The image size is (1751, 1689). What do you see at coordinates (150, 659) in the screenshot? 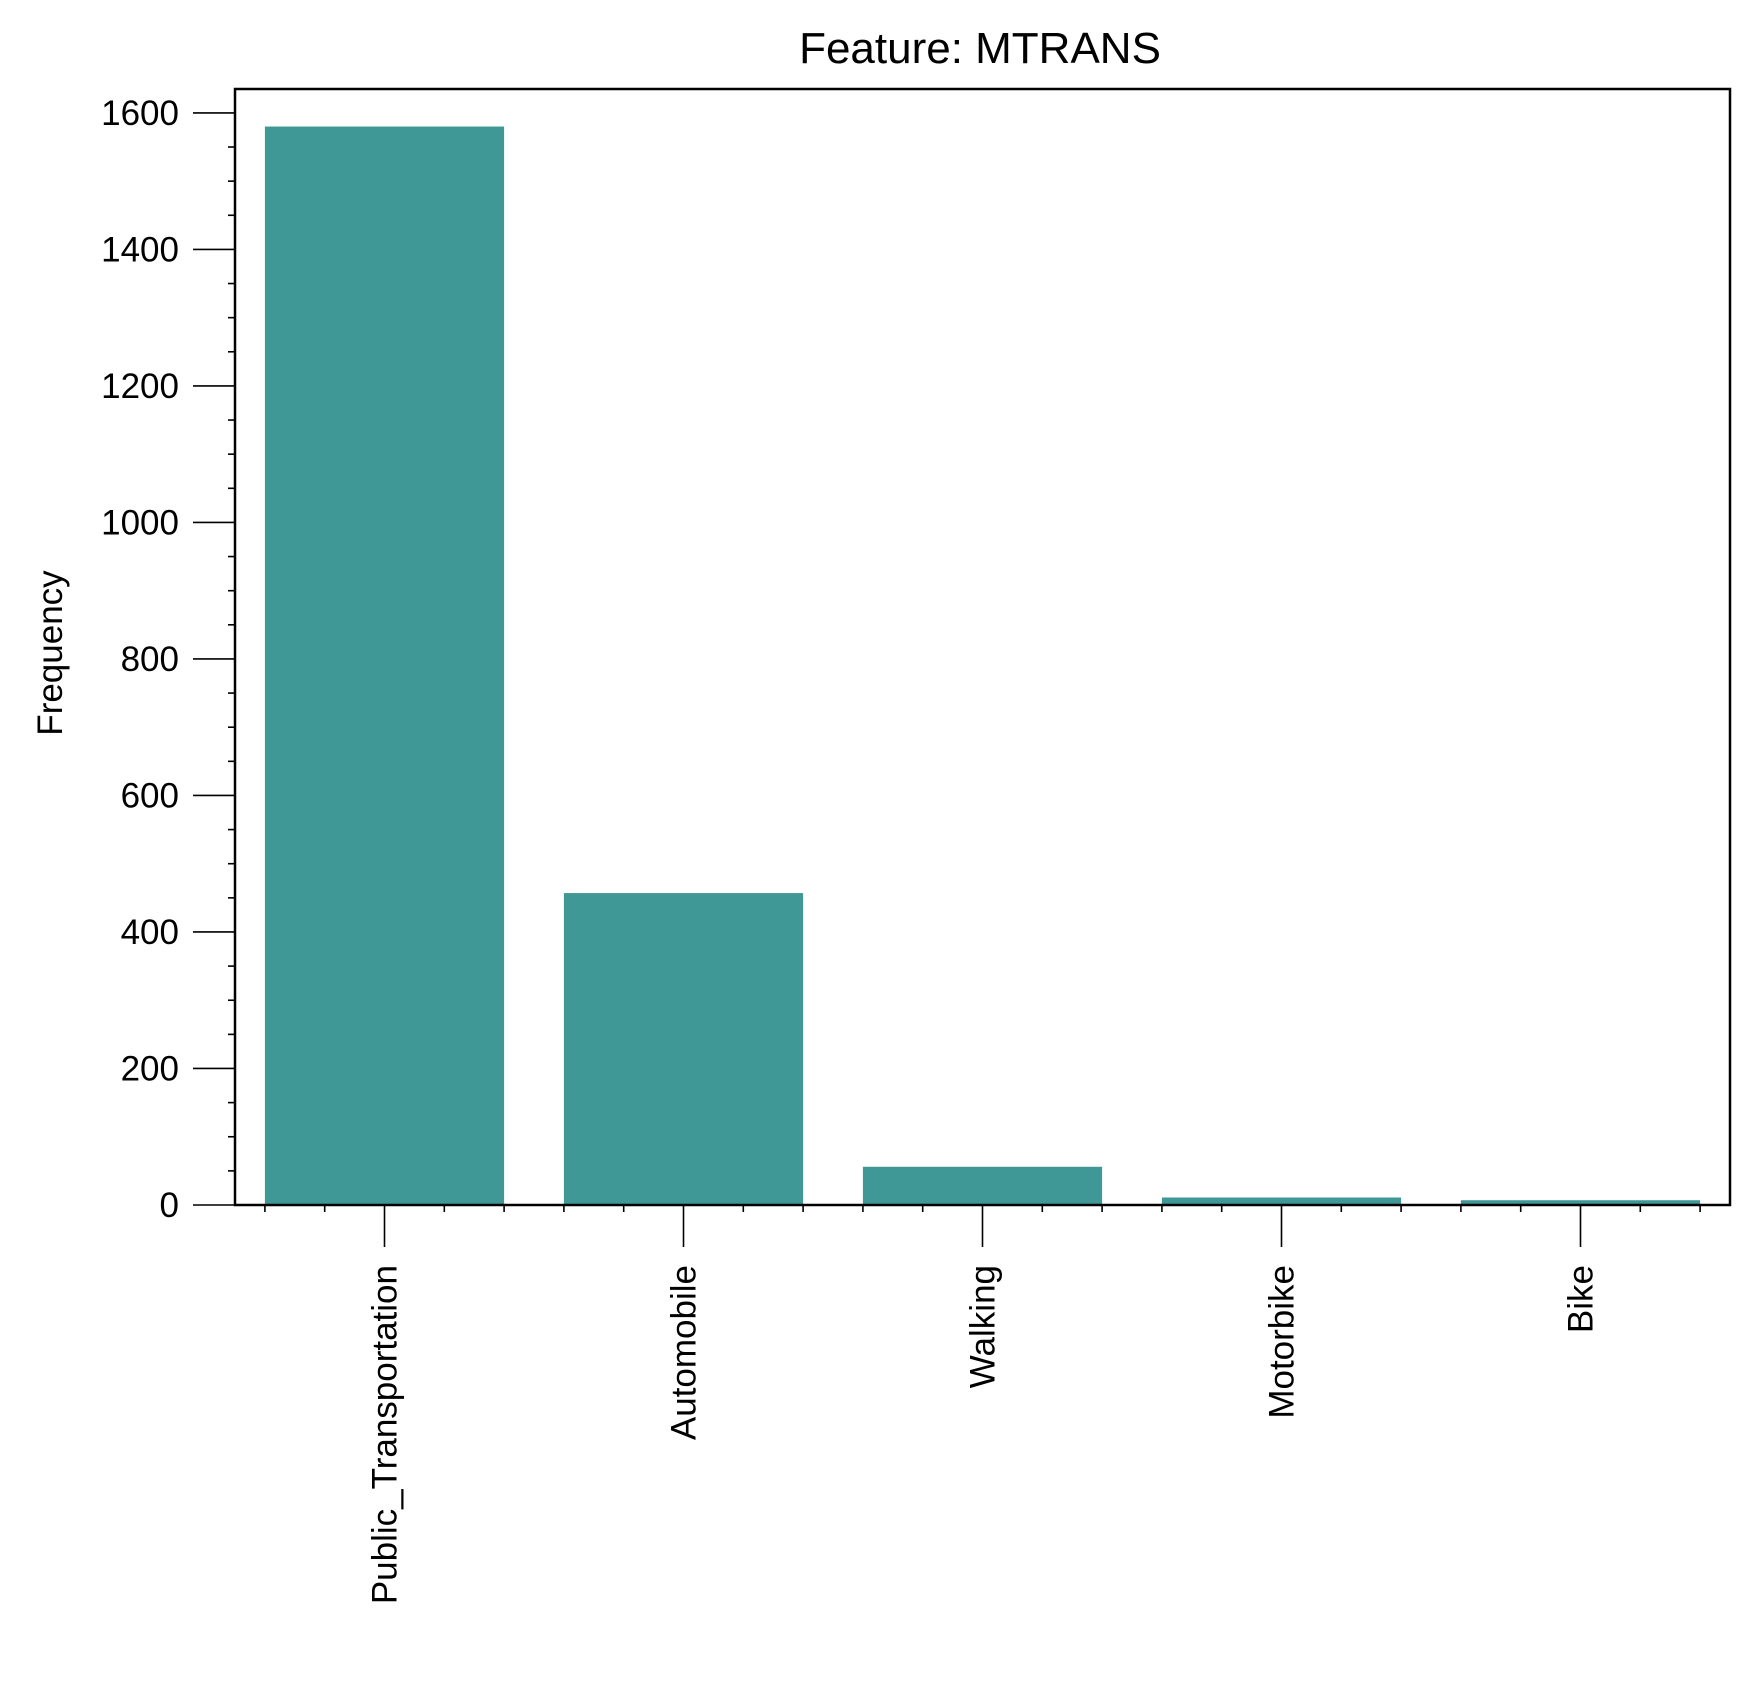
I see `y-tick-label: 800` at bounding box center [150, 659].